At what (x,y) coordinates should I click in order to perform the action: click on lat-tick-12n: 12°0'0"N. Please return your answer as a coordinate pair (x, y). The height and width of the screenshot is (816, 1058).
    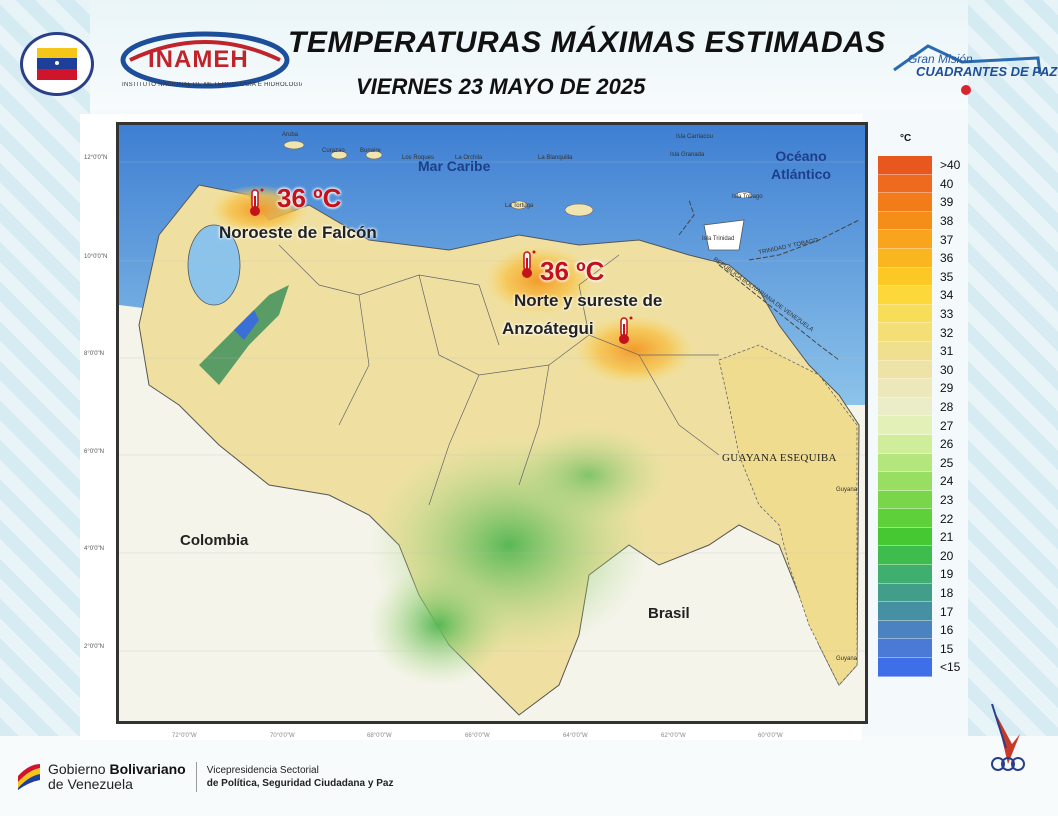
    Looking at the image, I should click on (96, 158).